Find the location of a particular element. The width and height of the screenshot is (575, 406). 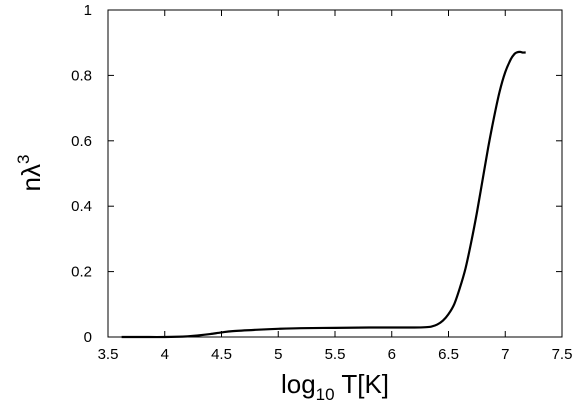

x-axis-label: log10 T[K] is located at coordinates (335, 386).